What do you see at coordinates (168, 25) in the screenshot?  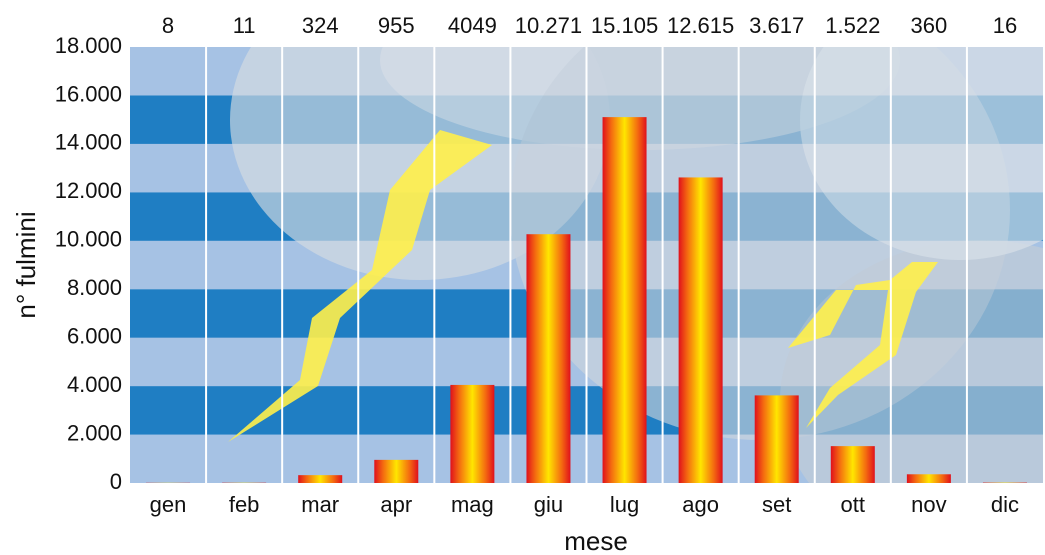 I see `value-label: 8` at bounding box center [168, 25].